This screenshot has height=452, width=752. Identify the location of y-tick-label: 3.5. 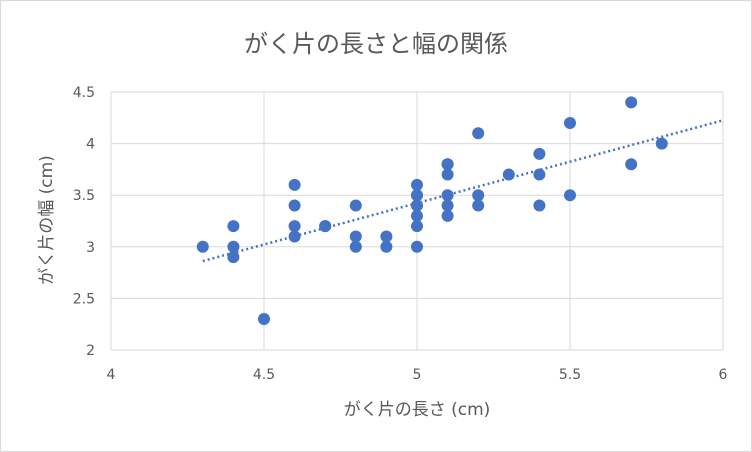
(84, 196).